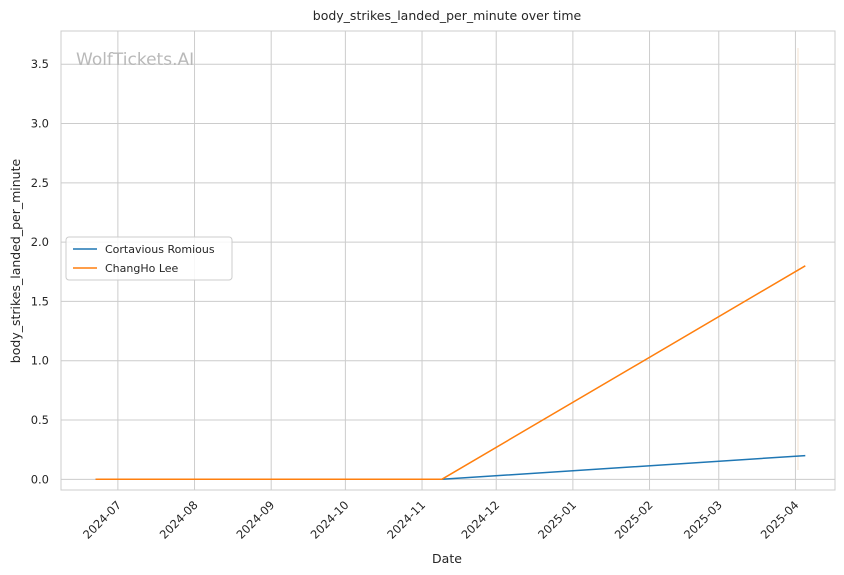  I want to click on y-tick-label: 0.0, so click(40, 479).